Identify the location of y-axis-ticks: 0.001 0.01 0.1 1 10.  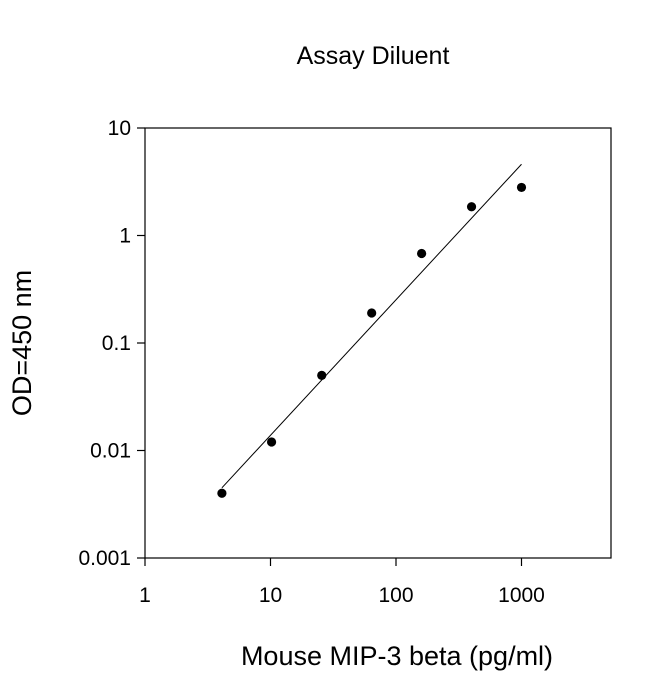
(111, 343).